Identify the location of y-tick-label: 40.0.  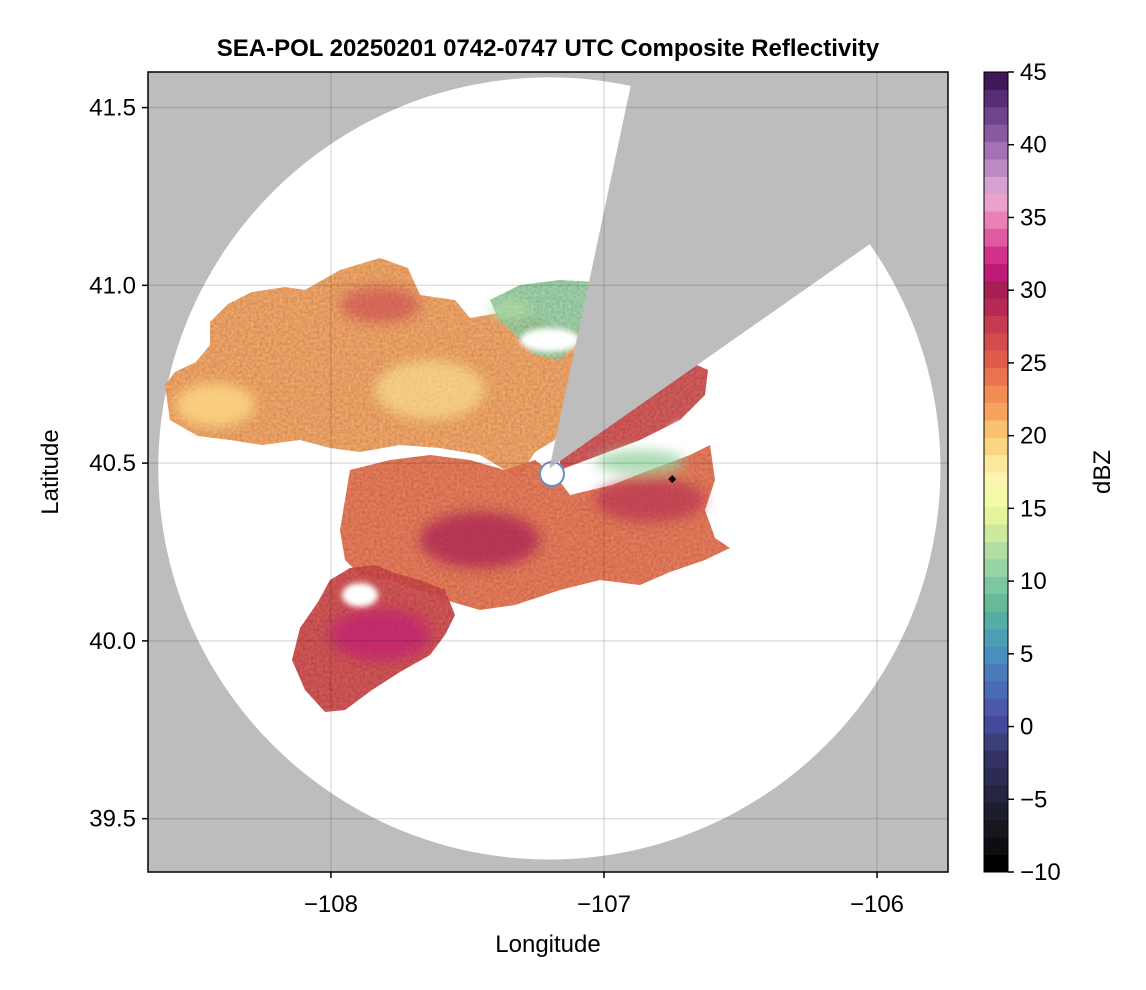
(112, 641).